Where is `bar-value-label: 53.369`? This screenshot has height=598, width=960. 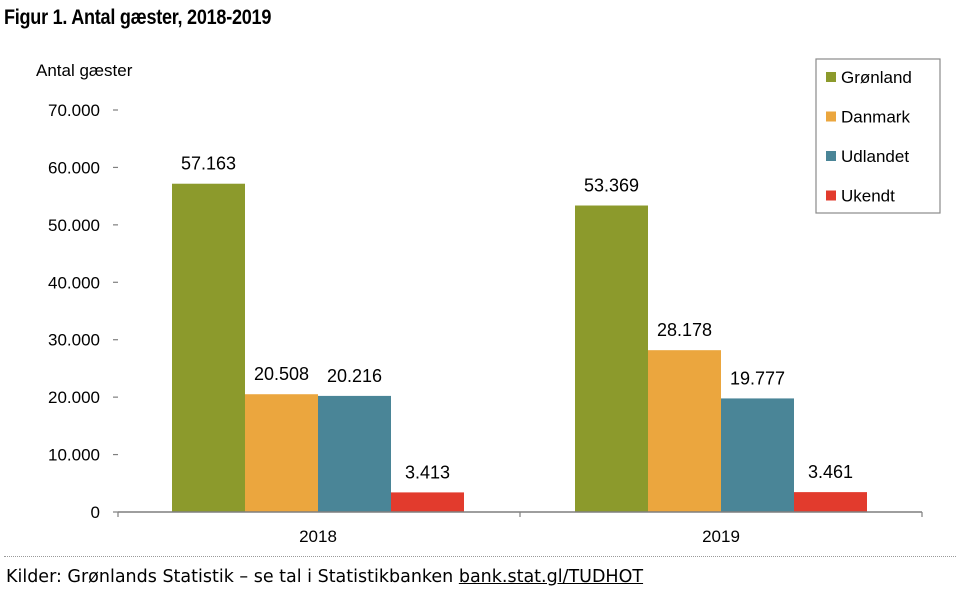
bar-value-label: 53.369 is located at coordinates (611, 186).